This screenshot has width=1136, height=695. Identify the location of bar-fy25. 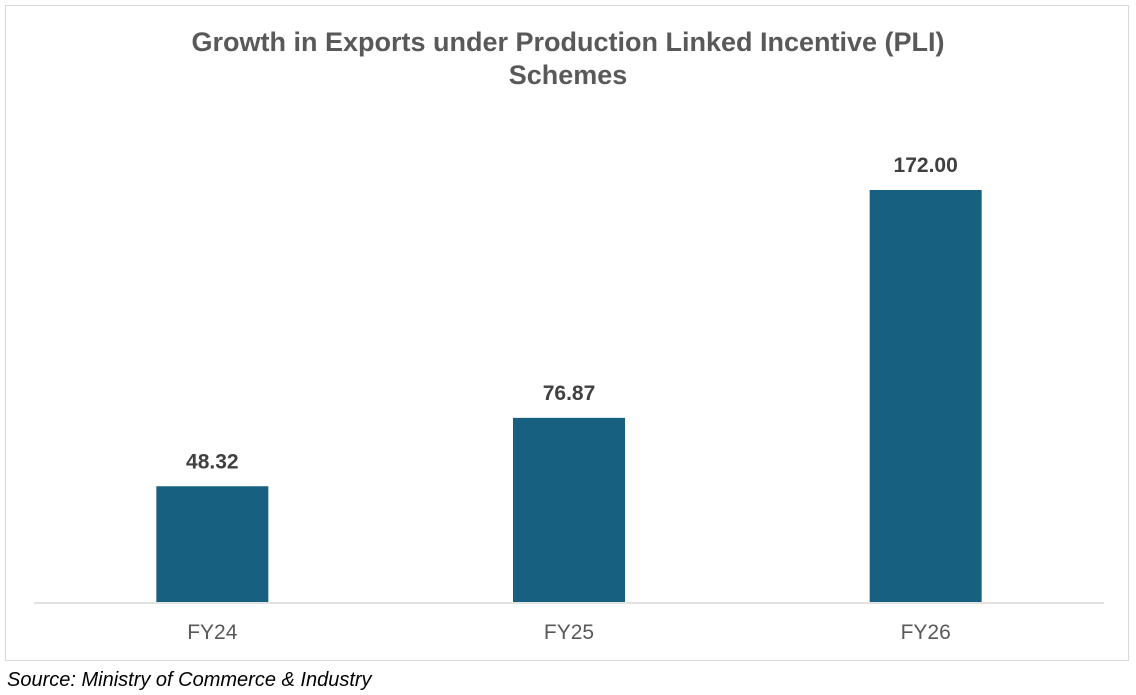
(569, 509).